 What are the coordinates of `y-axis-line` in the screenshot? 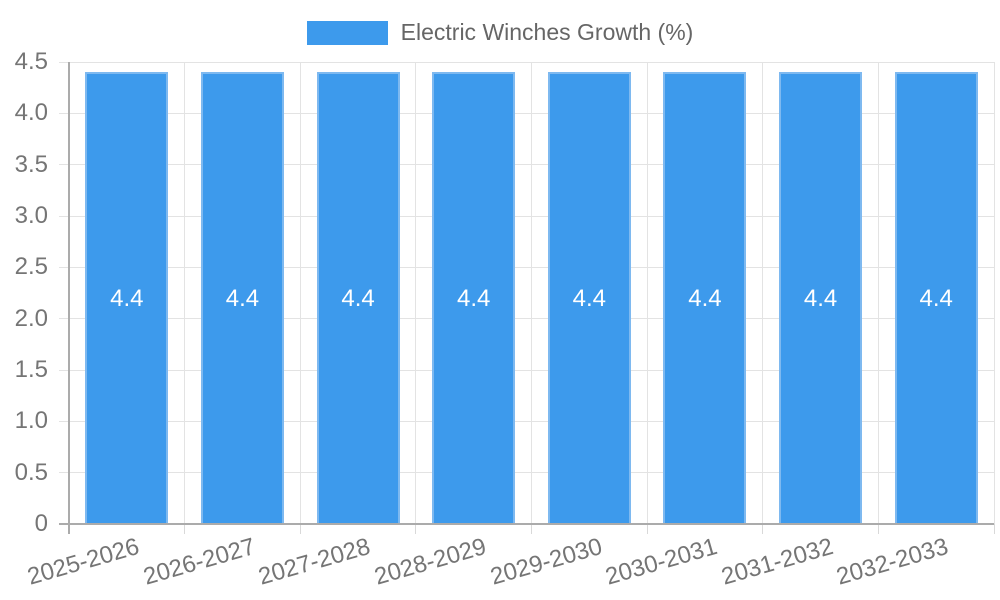 It's located at (69, 298).